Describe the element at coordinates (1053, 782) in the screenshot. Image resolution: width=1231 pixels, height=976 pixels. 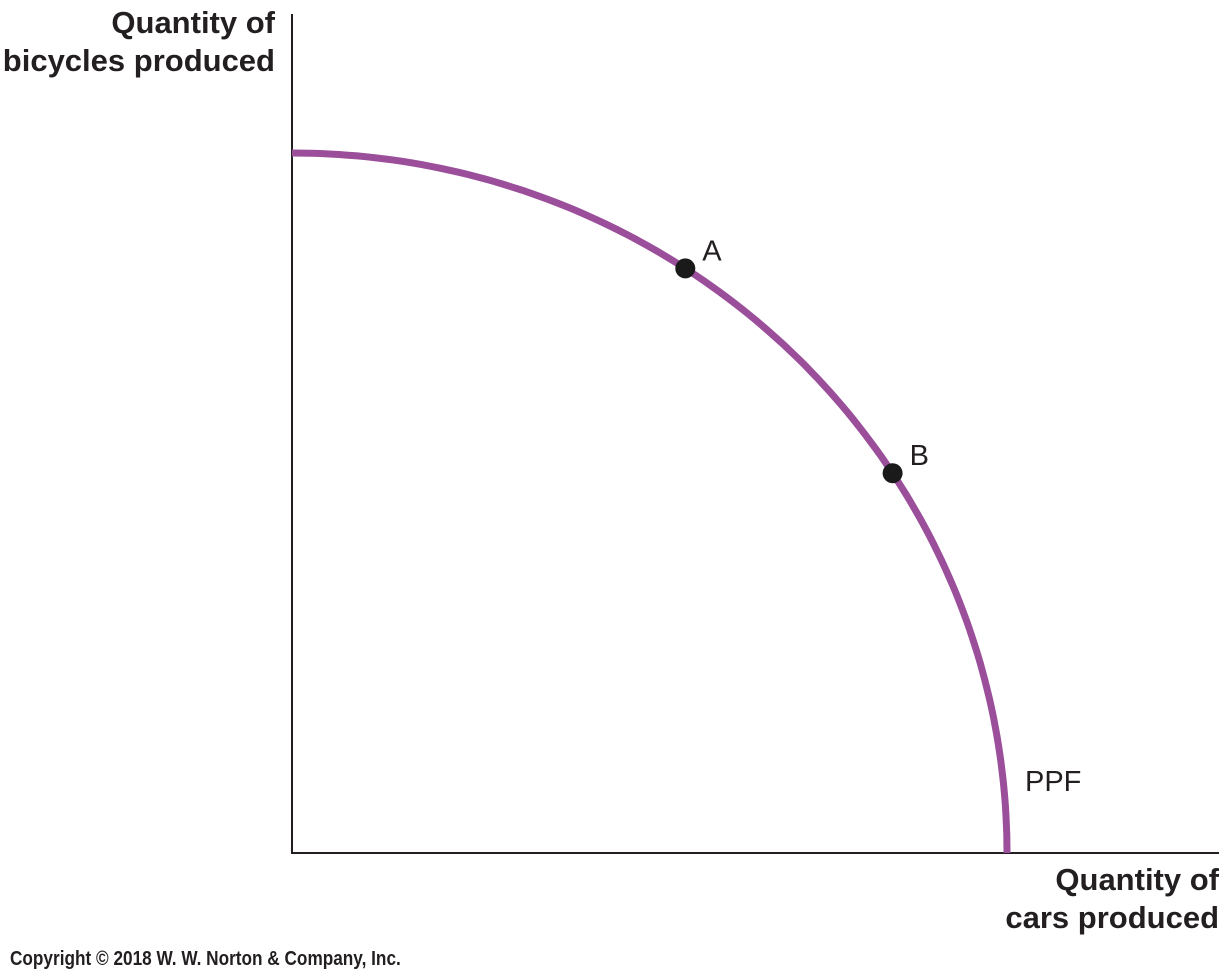
I see `ppf-curve-label: PPF` at that location.